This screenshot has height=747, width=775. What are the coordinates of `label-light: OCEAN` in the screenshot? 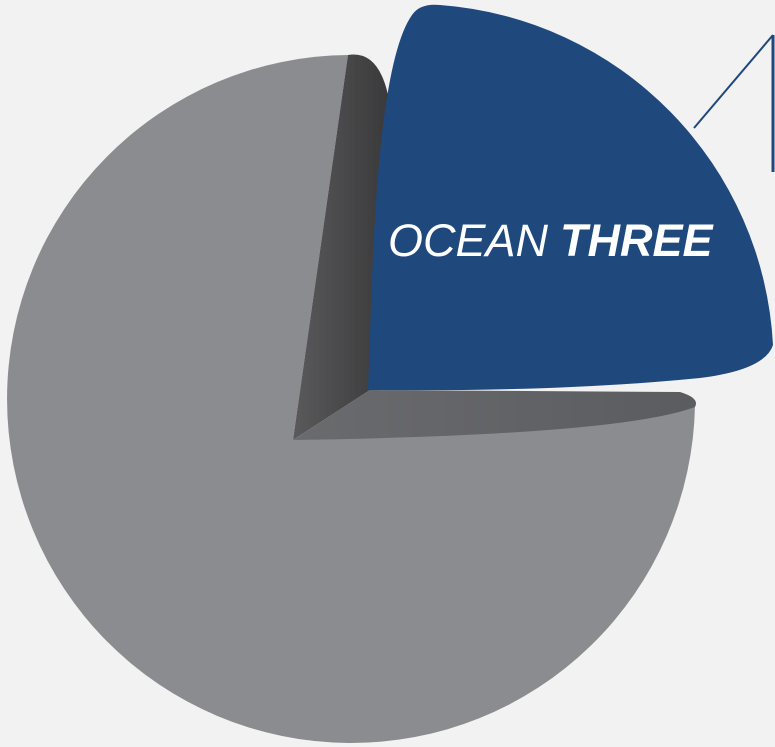 It's located at (468, 240).